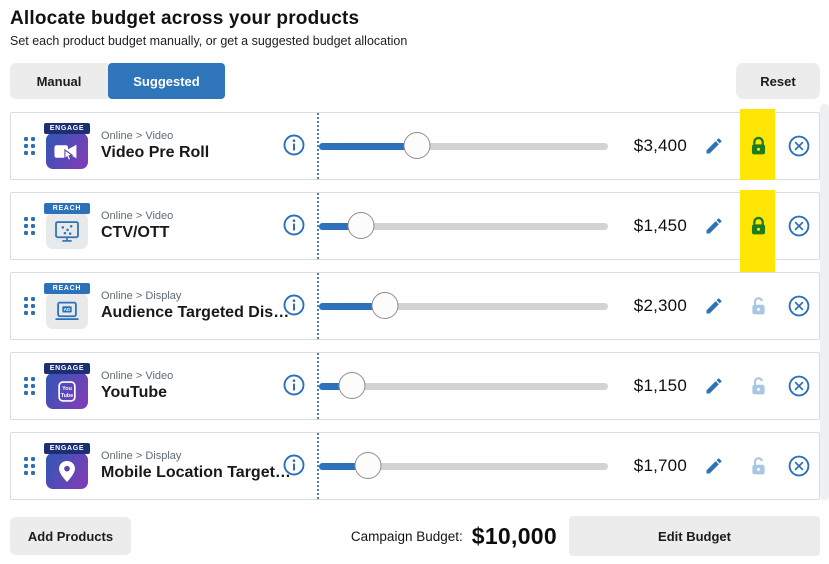 This screenshot has width=829, height=564. I want to click on product-row-right: $3,400, so click(574, 144).